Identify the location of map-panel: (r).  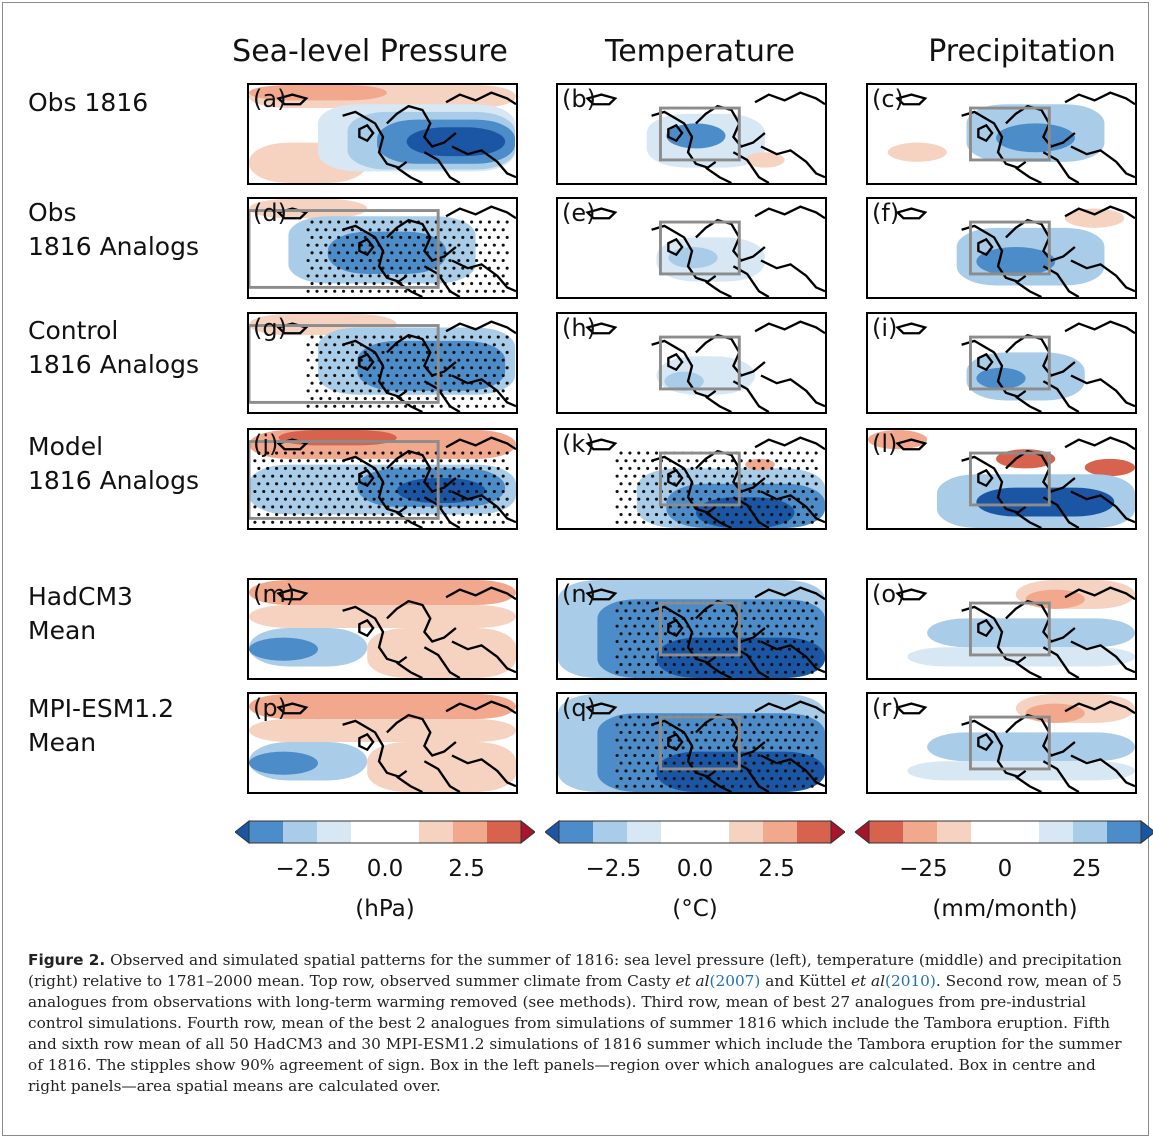
(1001, 743).